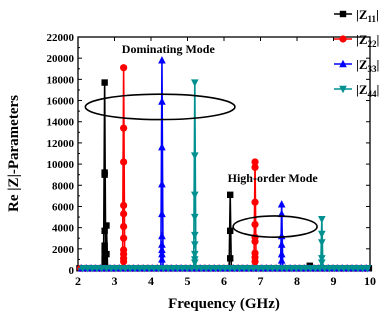  Describe the element at coordinates (261, 281) in the screenshot. I see `x-tick-label: 7` at that location.